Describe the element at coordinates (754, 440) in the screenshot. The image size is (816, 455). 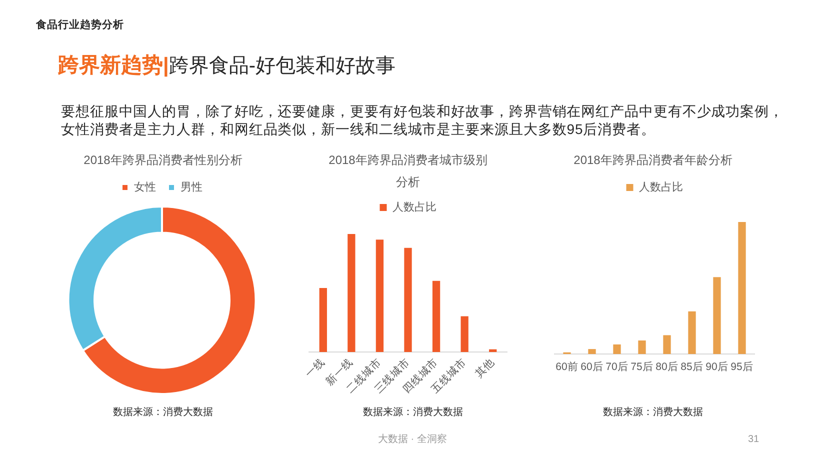
I see `text: 31` at that location.